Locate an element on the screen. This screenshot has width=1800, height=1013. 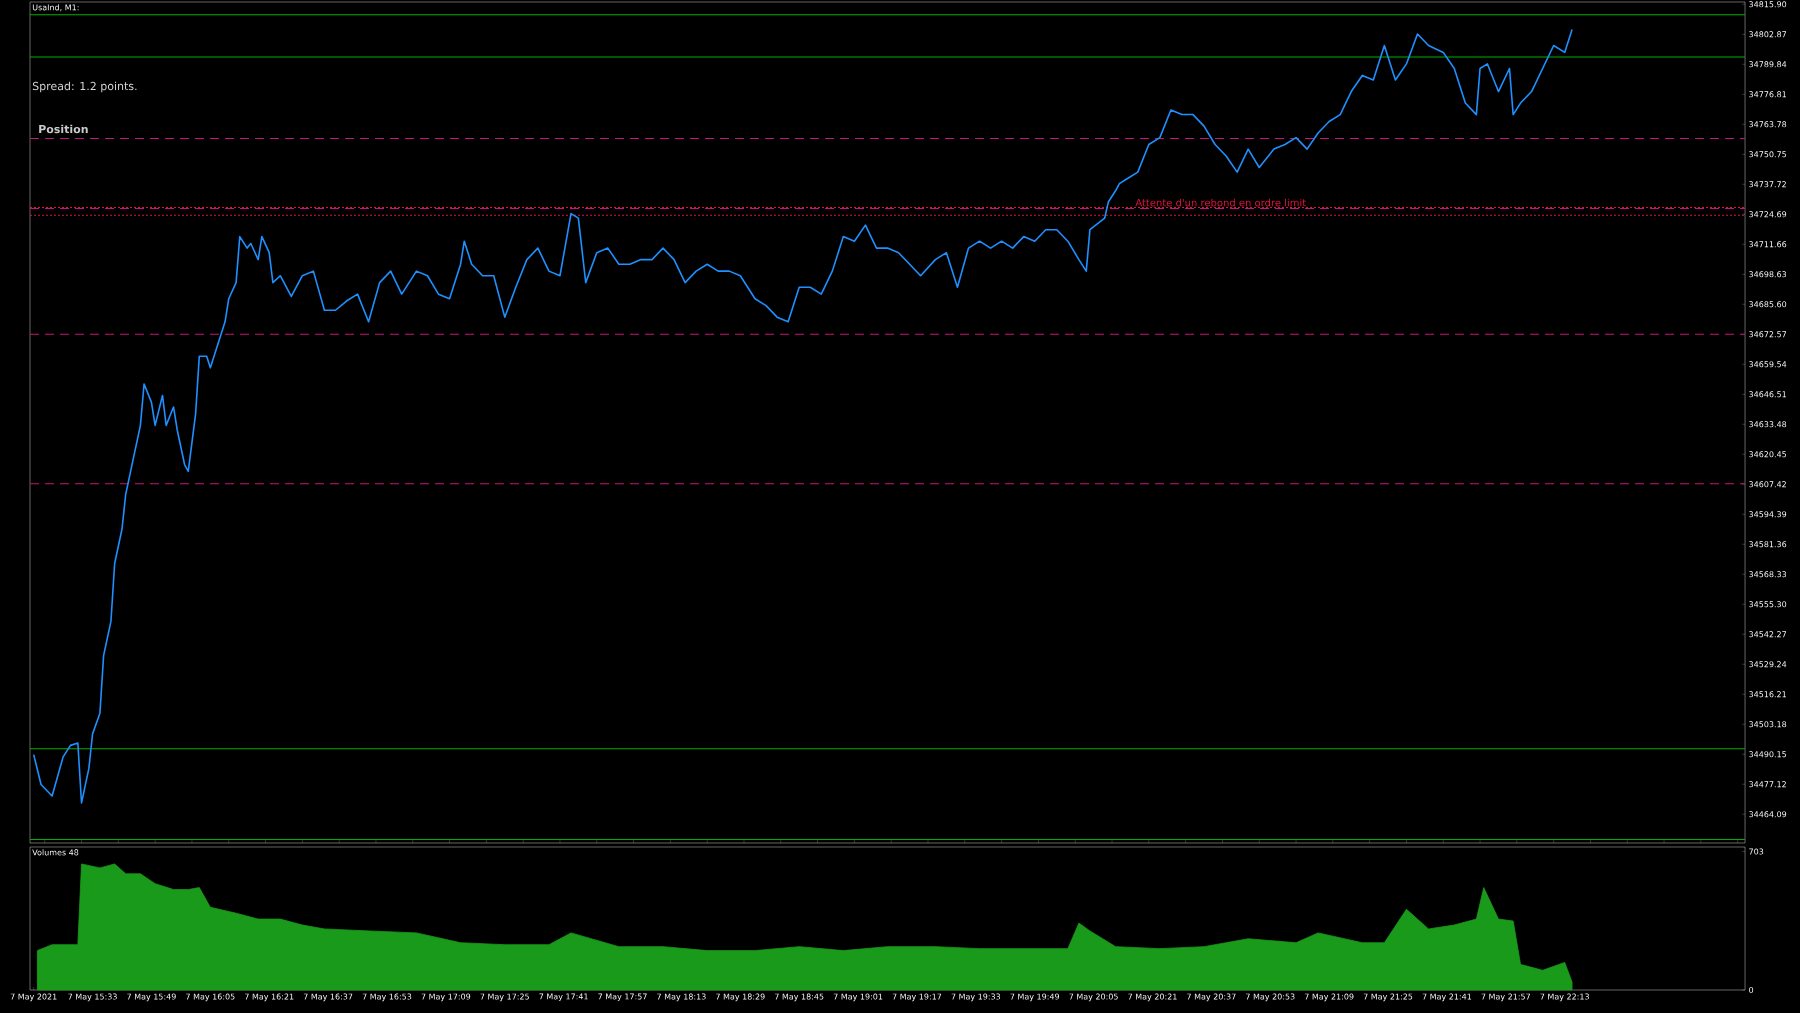
x-tick-label: 7 May 22:13 is located at coordinates (1564, 997).